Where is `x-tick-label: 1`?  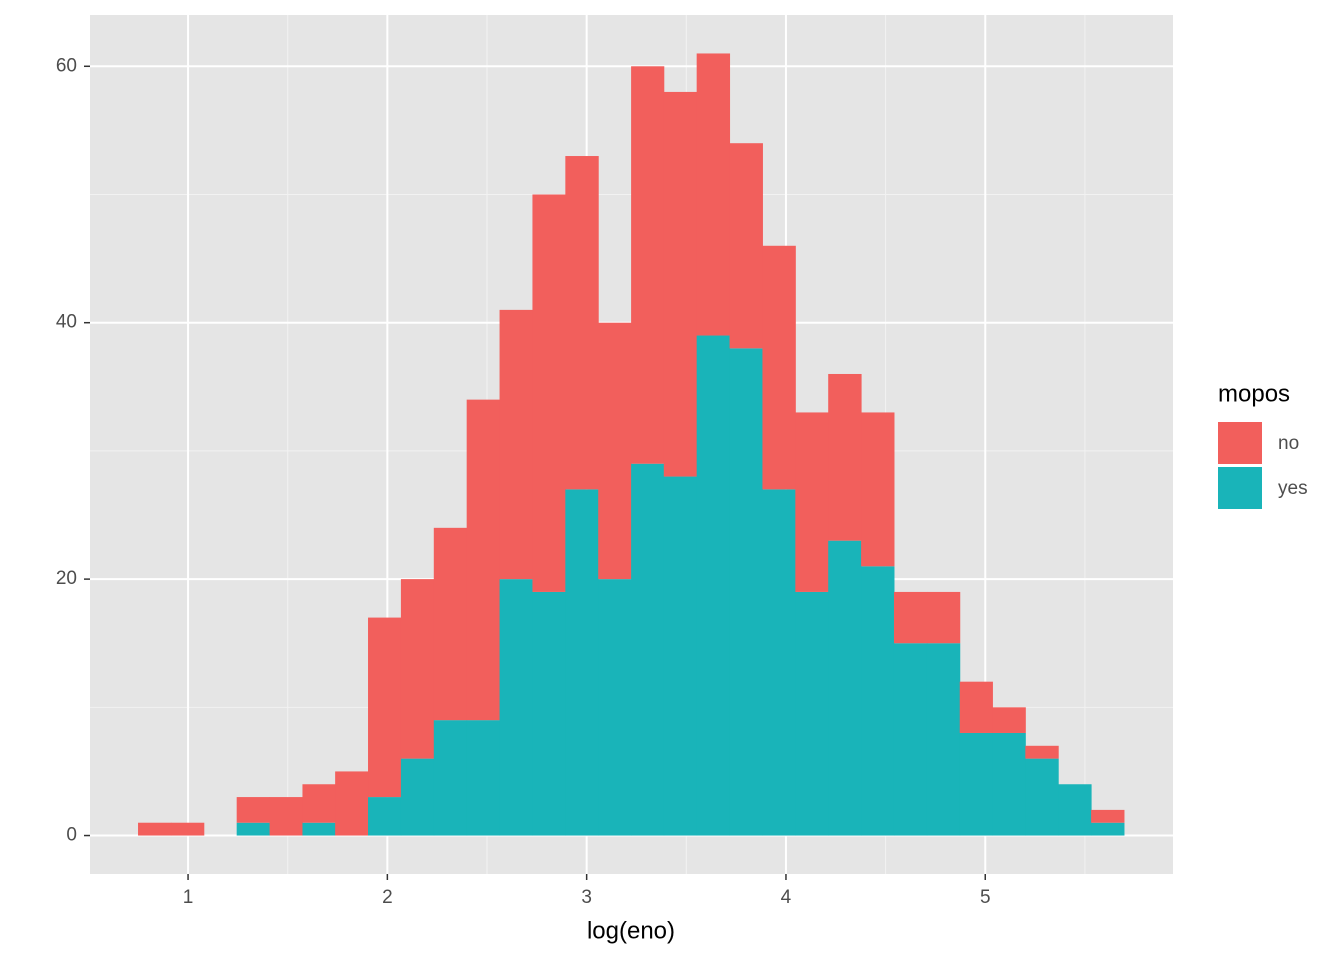
x-tick-label: 1 is located at coordinates (188, 897).